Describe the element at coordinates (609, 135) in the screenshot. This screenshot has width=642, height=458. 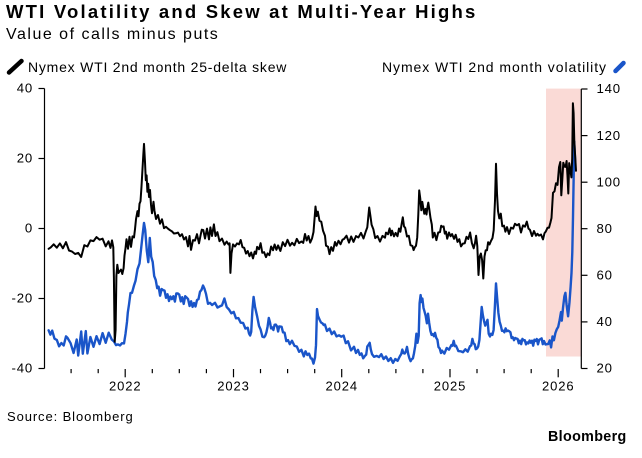
I see `svg-text: 120` at that location.